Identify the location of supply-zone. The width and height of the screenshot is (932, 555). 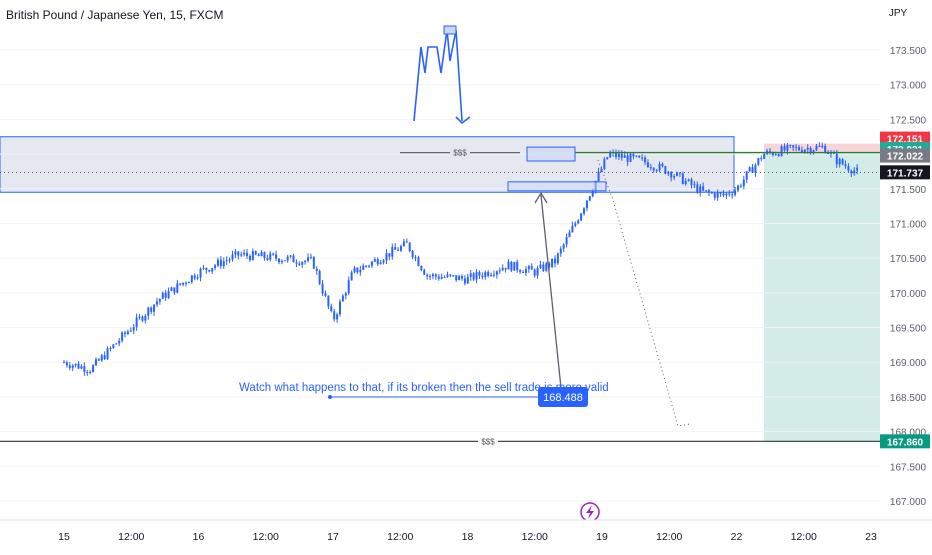
(367, 164).